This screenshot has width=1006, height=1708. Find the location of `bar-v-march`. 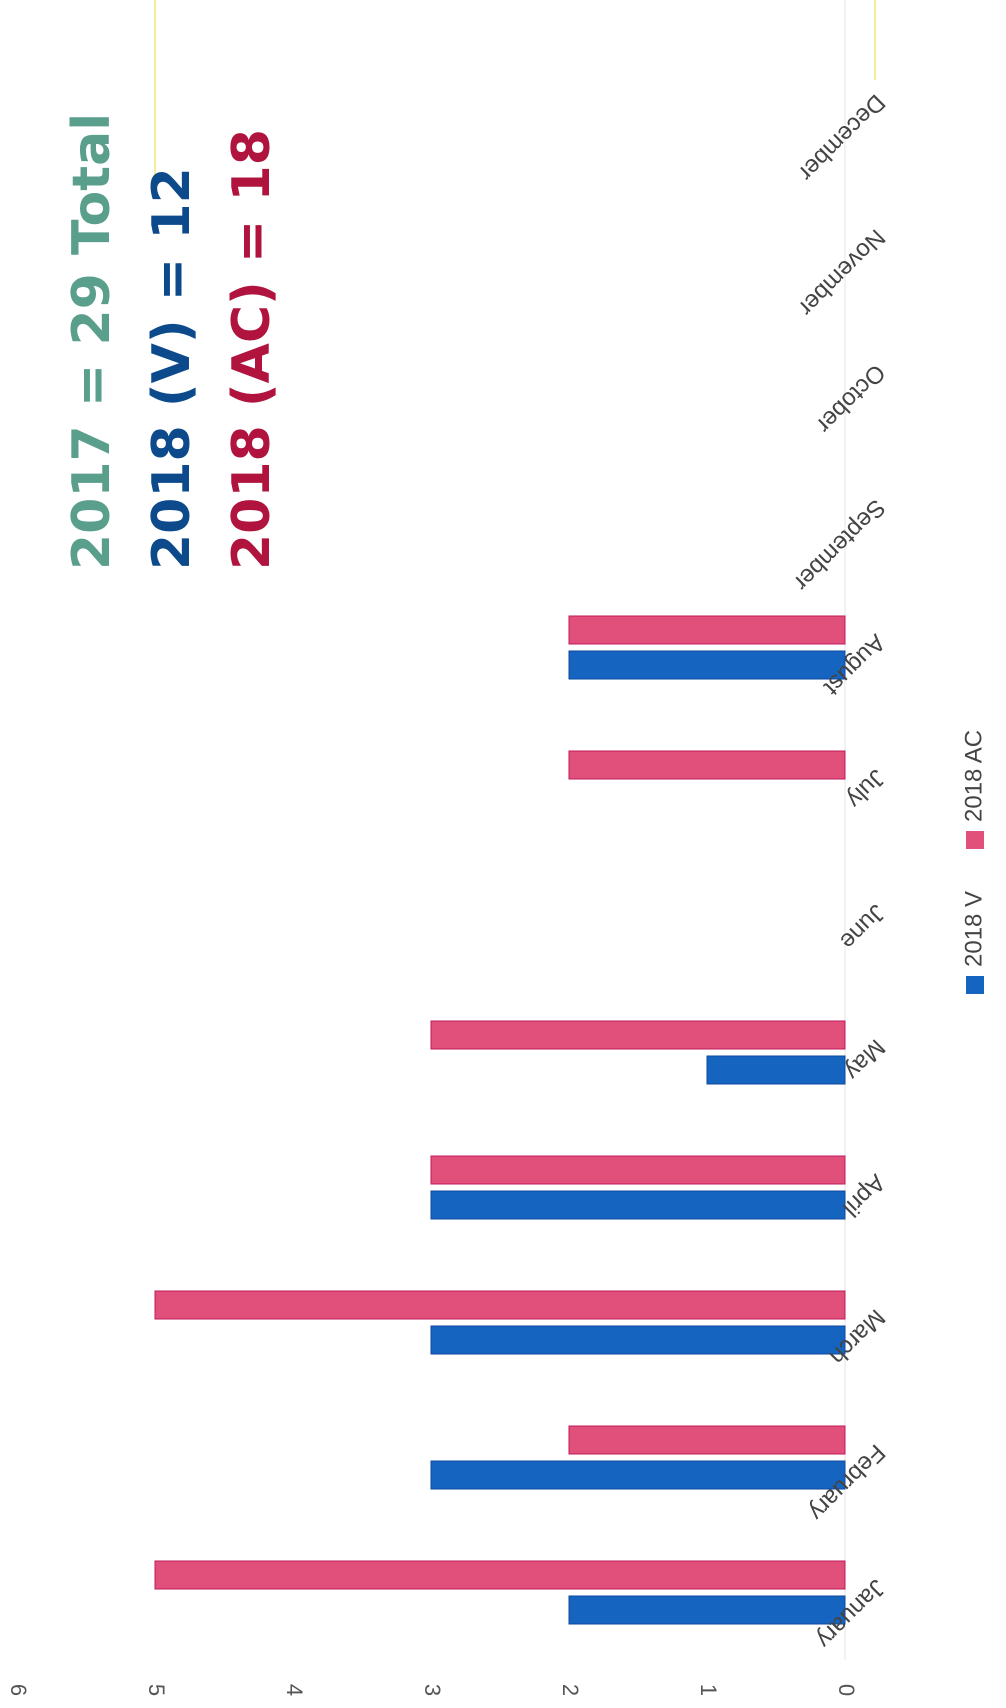

bar-v-march is located at coordinates (638, 1340).